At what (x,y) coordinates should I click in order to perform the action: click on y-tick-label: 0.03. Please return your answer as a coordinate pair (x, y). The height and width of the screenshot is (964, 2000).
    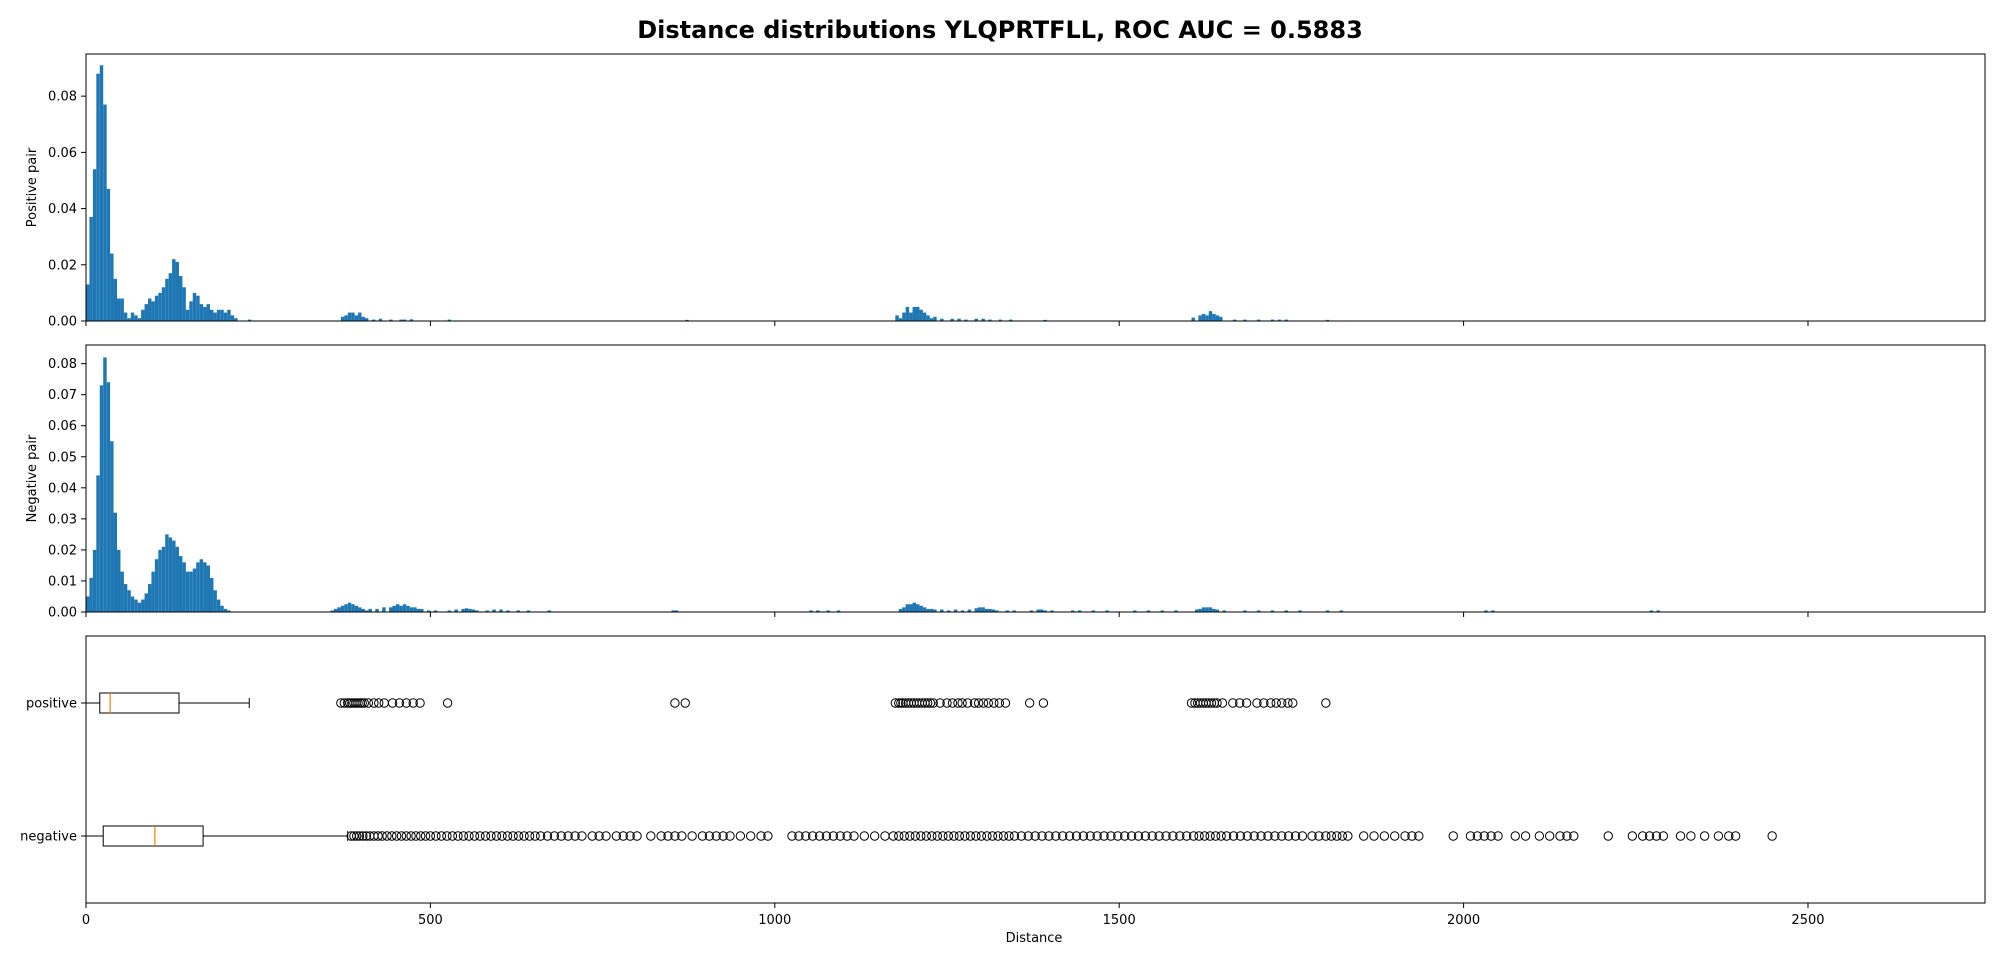
    Looking at the image, I should click on (62, 519).